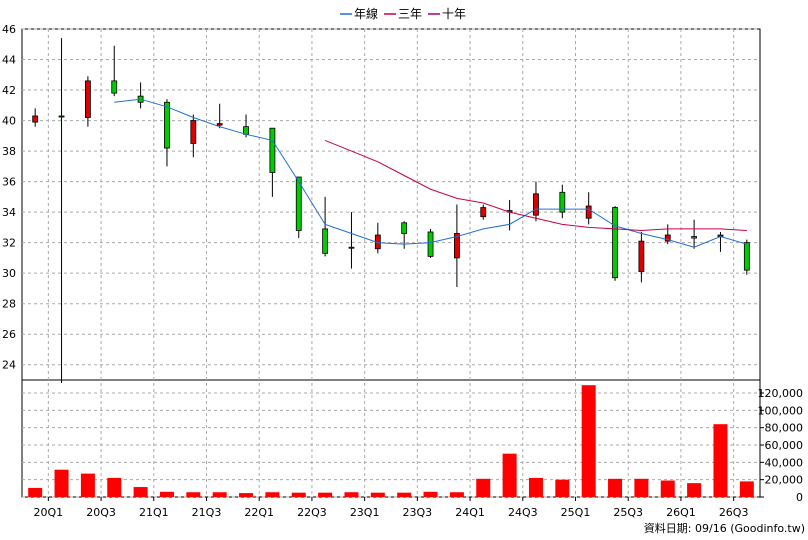 This screenshot has width=808, height=540. What do you see at coordinates (366, 13) in the screenshot?
I see `legend-label: 年線` at bounding box center [366, 13].